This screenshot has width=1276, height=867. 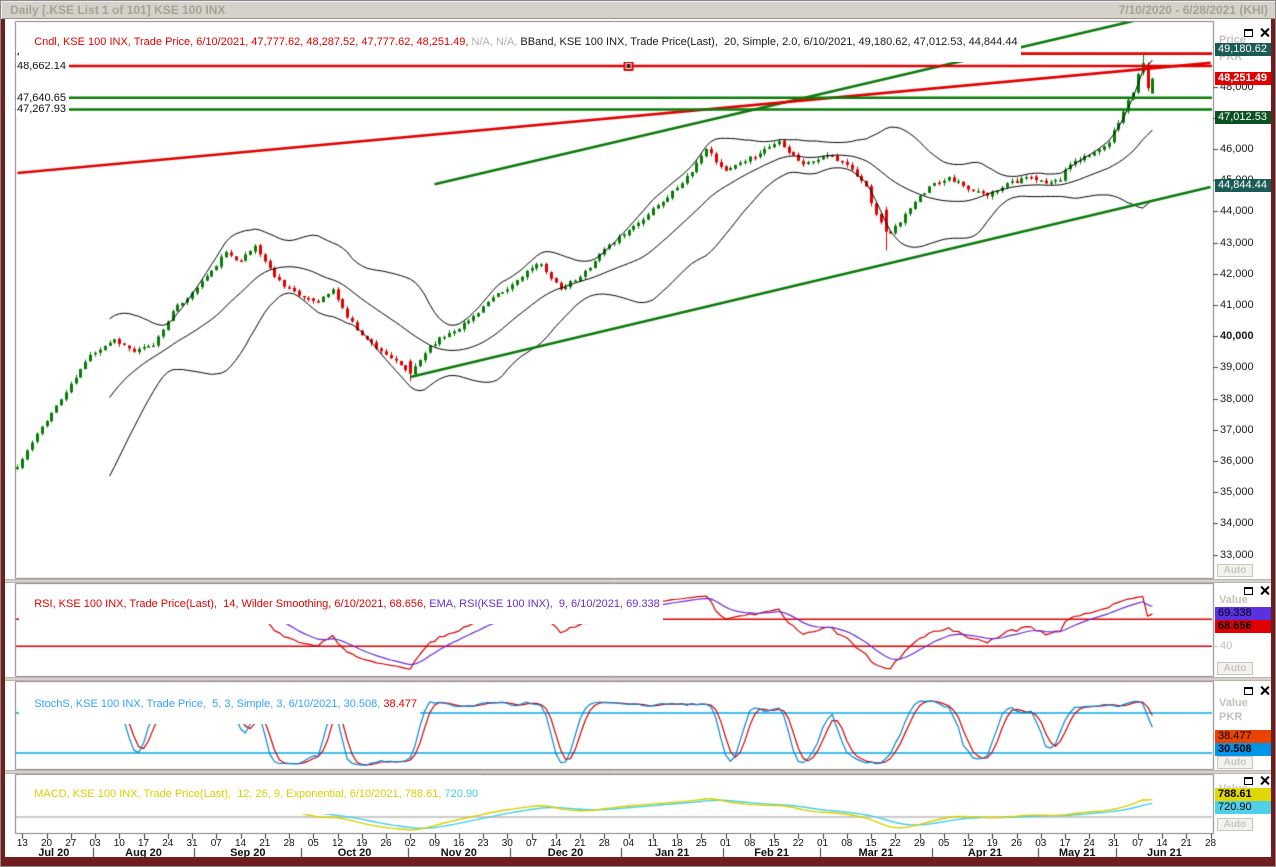 I want to click on price-tick-label: 39,000, so click(x=1237, y=367).